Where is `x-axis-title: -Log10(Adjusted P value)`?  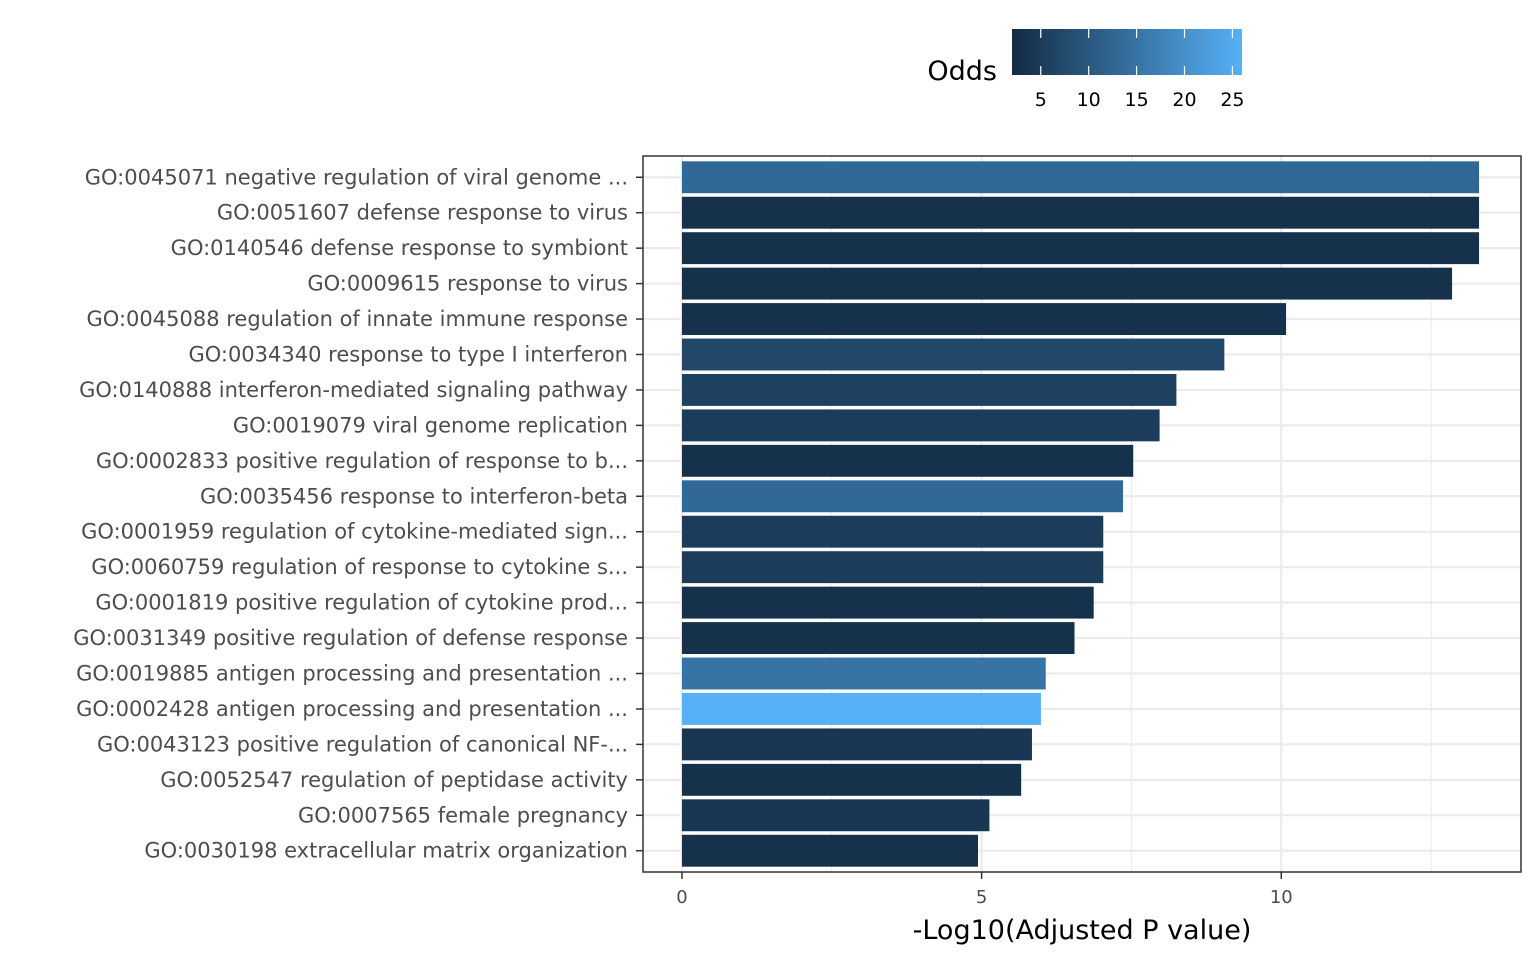
x-axis-title: -Log10(Adjusted P value) is located at coordinates (1082, 930).